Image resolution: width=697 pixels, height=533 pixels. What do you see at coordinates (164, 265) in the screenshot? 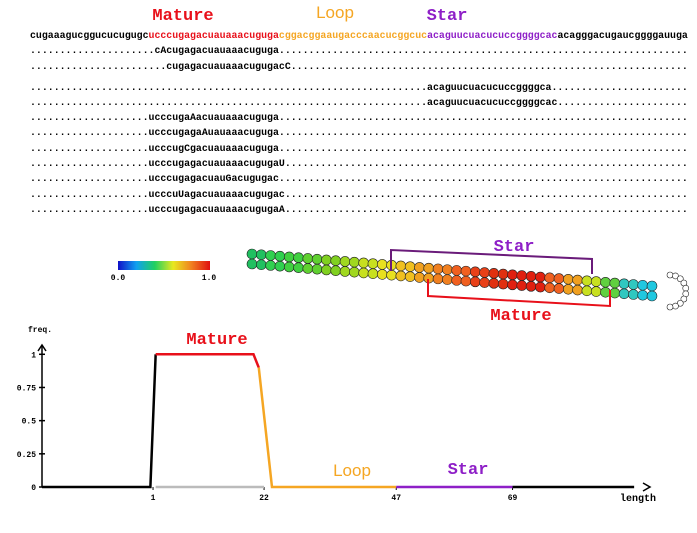
I see `color-bar` at bounding box center [164, 265].